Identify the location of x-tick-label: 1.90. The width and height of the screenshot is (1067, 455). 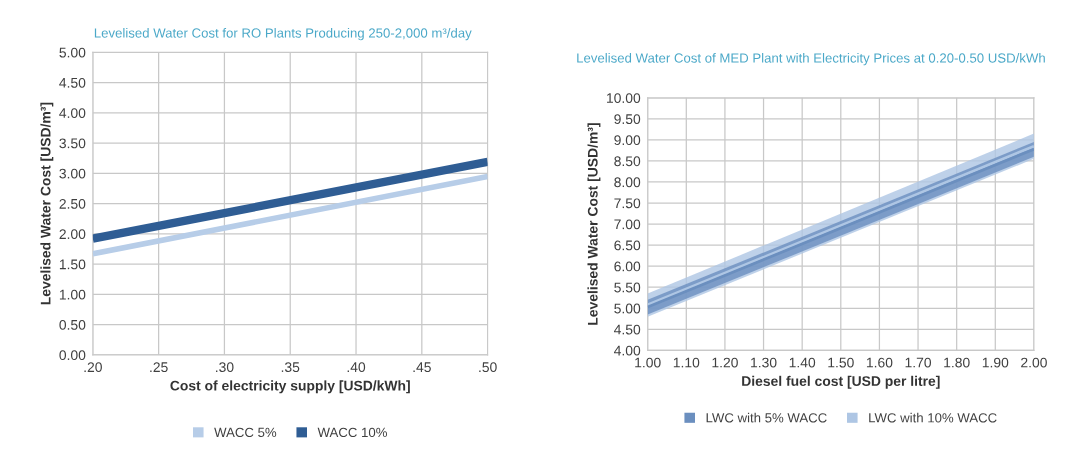
(995, 362).